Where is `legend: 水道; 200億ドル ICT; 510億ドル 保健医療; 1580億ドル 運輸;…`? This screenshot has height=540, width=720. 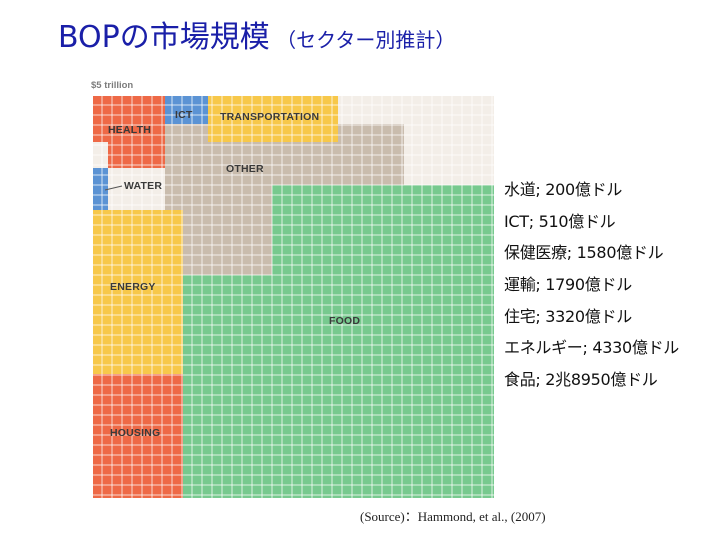
legend: 水道; 200億ドル ICT; 510億ドル 保健医療; 1580億ドル 運輸;… is located at coordinates (591, 287).